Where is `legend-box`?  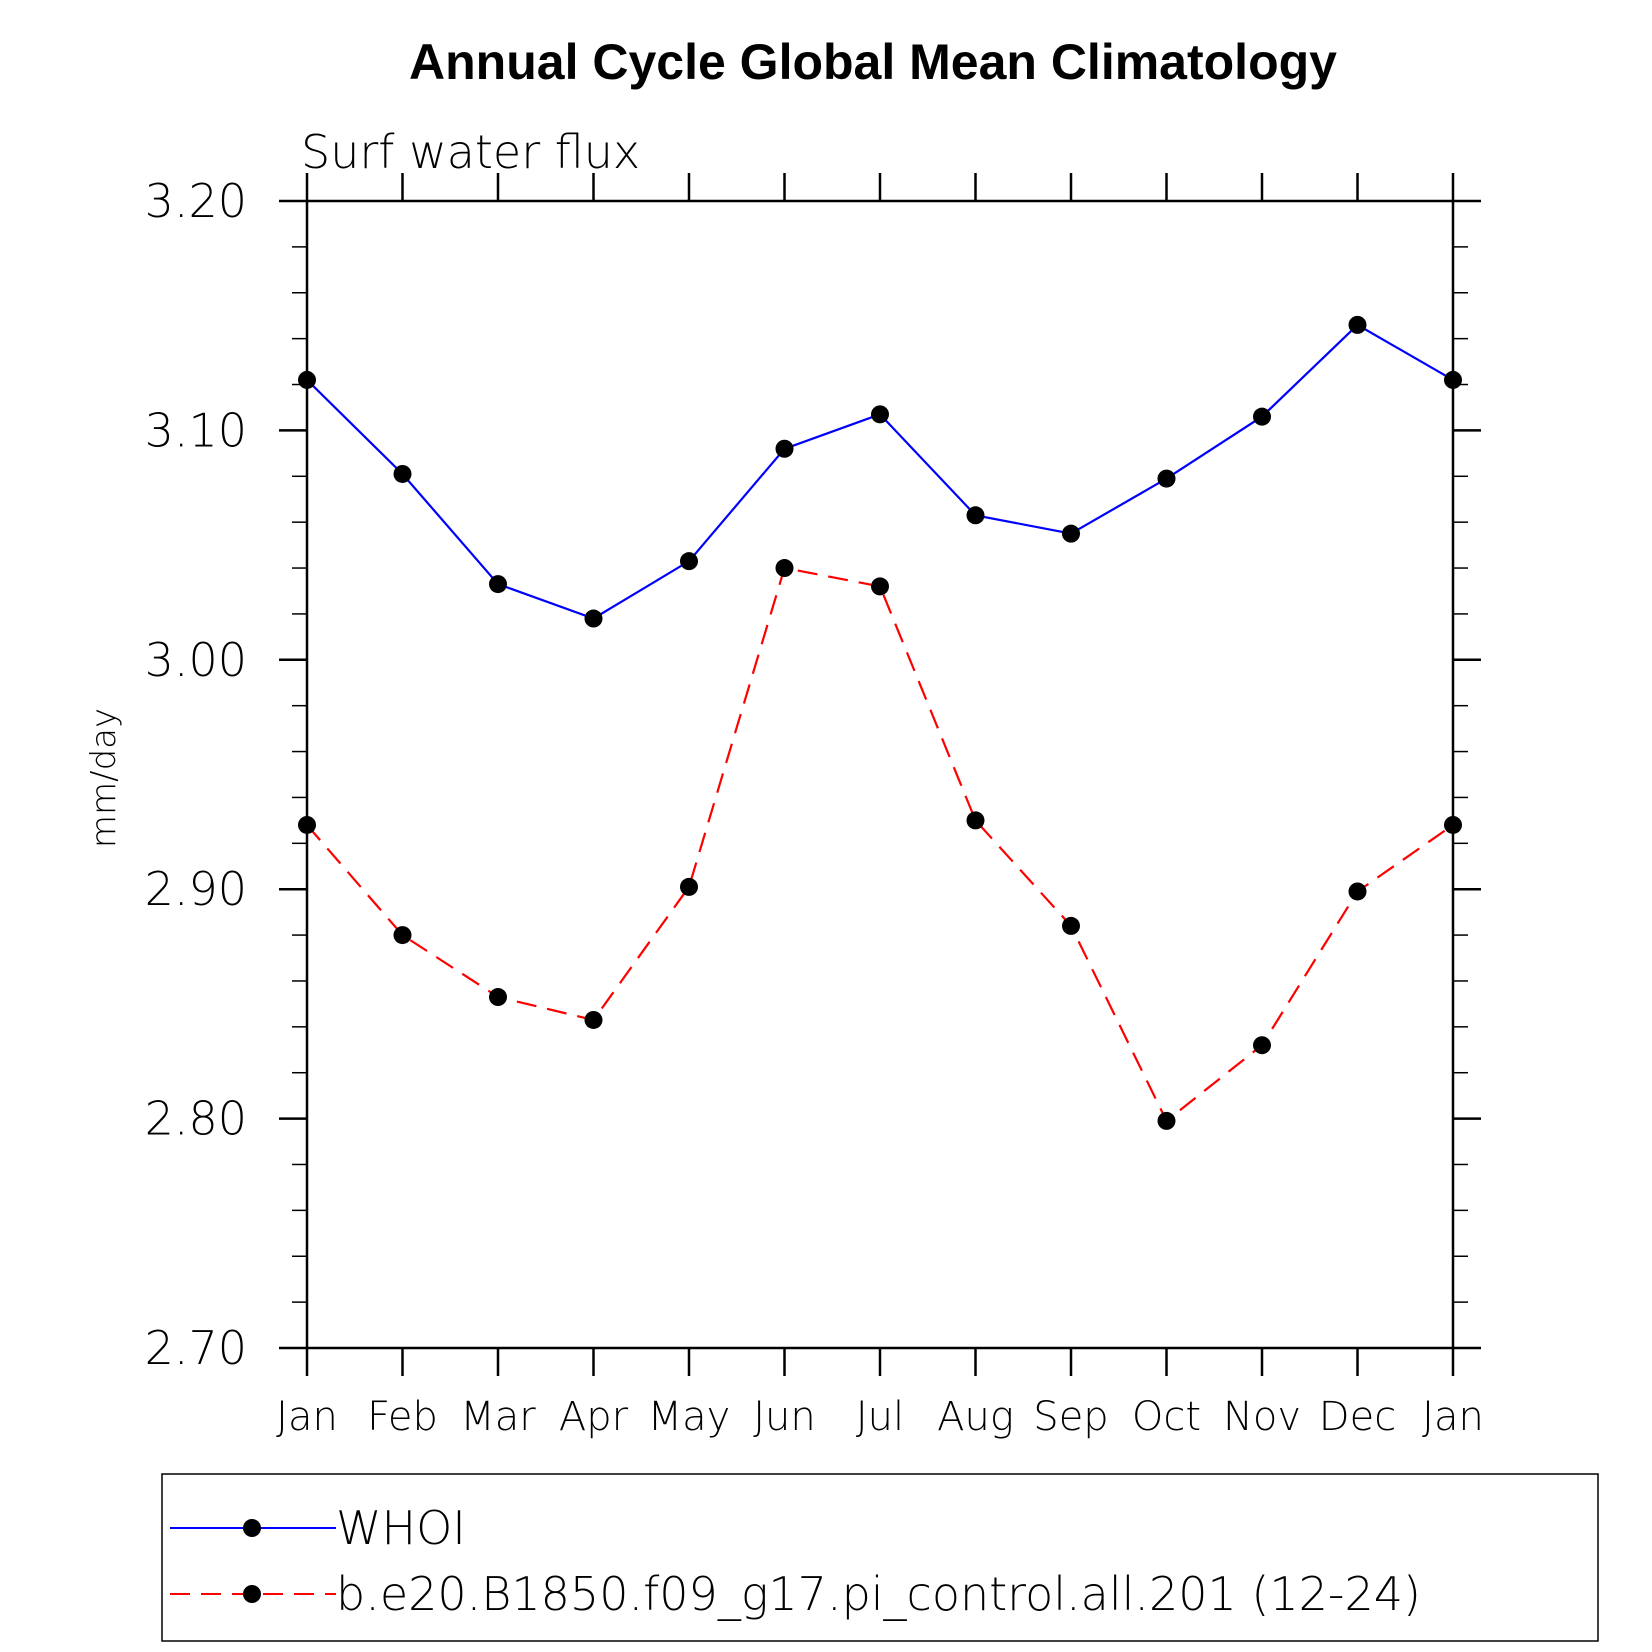 legend-box is located at coordinates (880, 1557).